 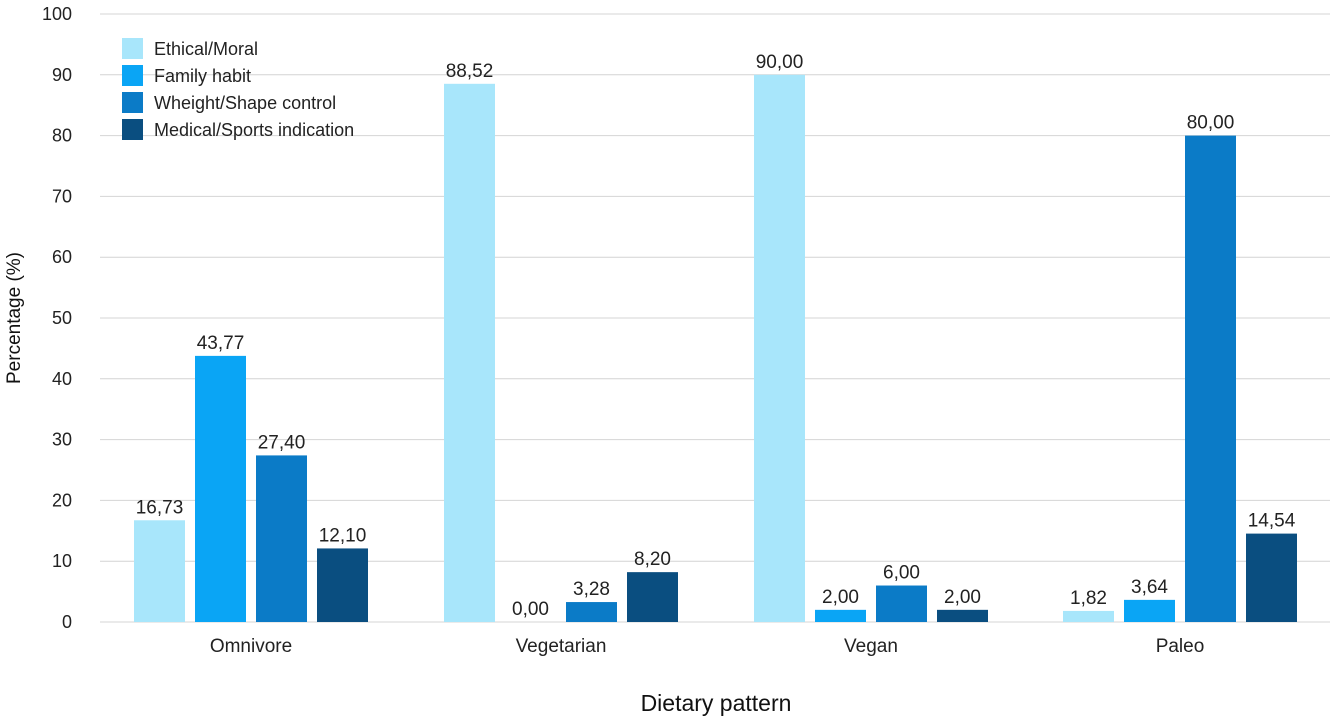 What do you see at coordinates (254, 130) in the screenshot?
I see `legend-label: Medical/Sports indication` at bounding box center [254, 130].